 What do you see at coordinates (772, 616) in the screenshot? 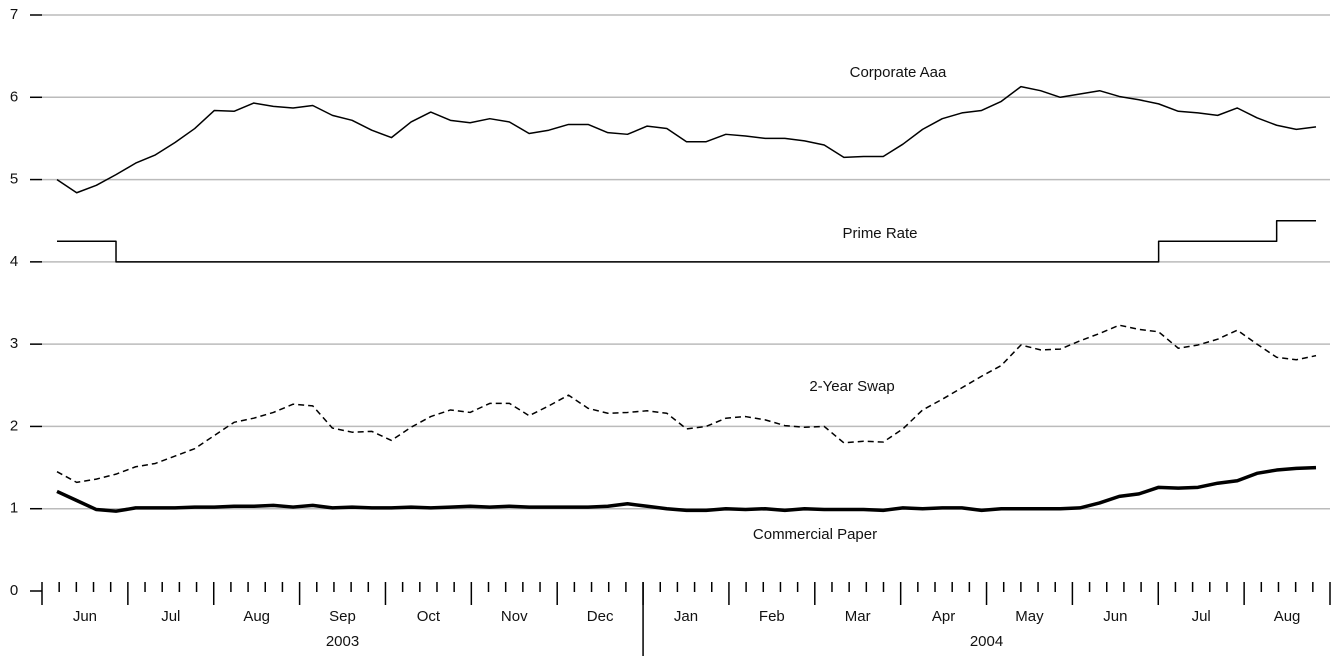
I see `x-tick-label: Feb` at bounding box center [772, 616].